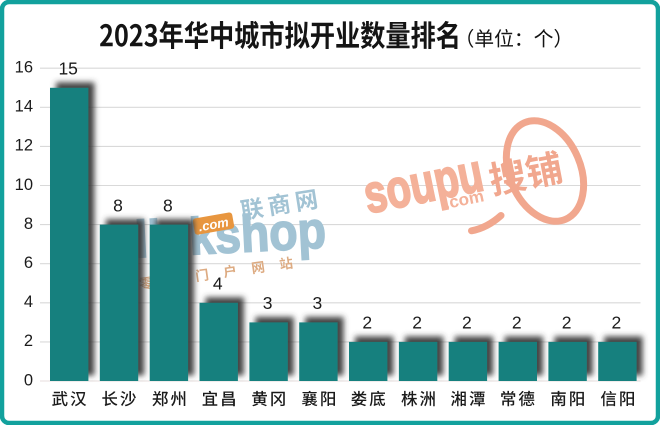 The width and height of the screenshot is (660, 425). Describe the element at coordinates (28, 380) in the screenshot. I see `svg-text: 0` at that location.